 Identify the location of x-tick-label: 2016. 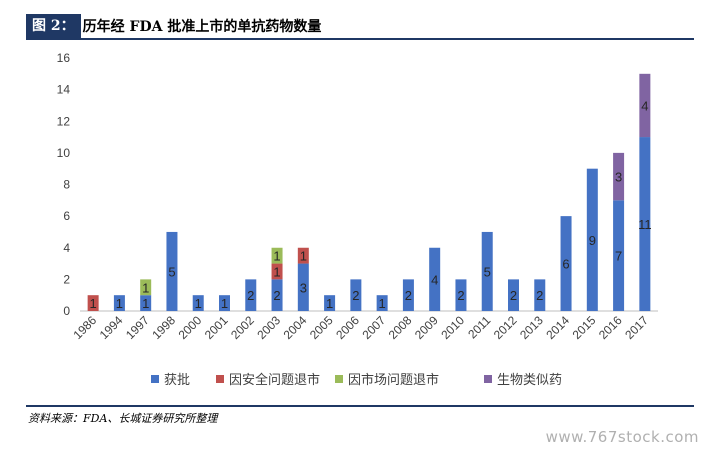
(610, 327).